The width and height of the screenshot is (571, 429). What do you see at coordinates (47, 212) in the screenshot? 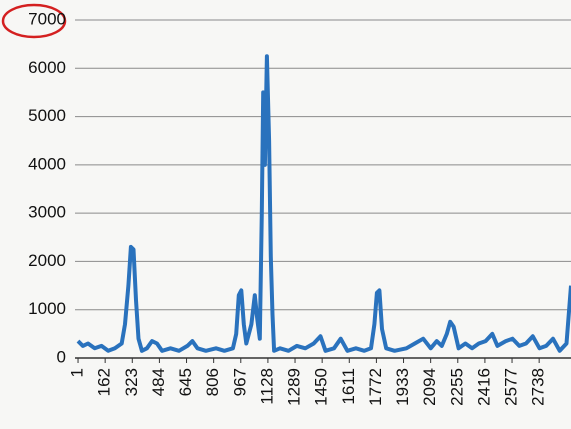
I see `y-tick-label: 3000` at bounding box center [47, 212].